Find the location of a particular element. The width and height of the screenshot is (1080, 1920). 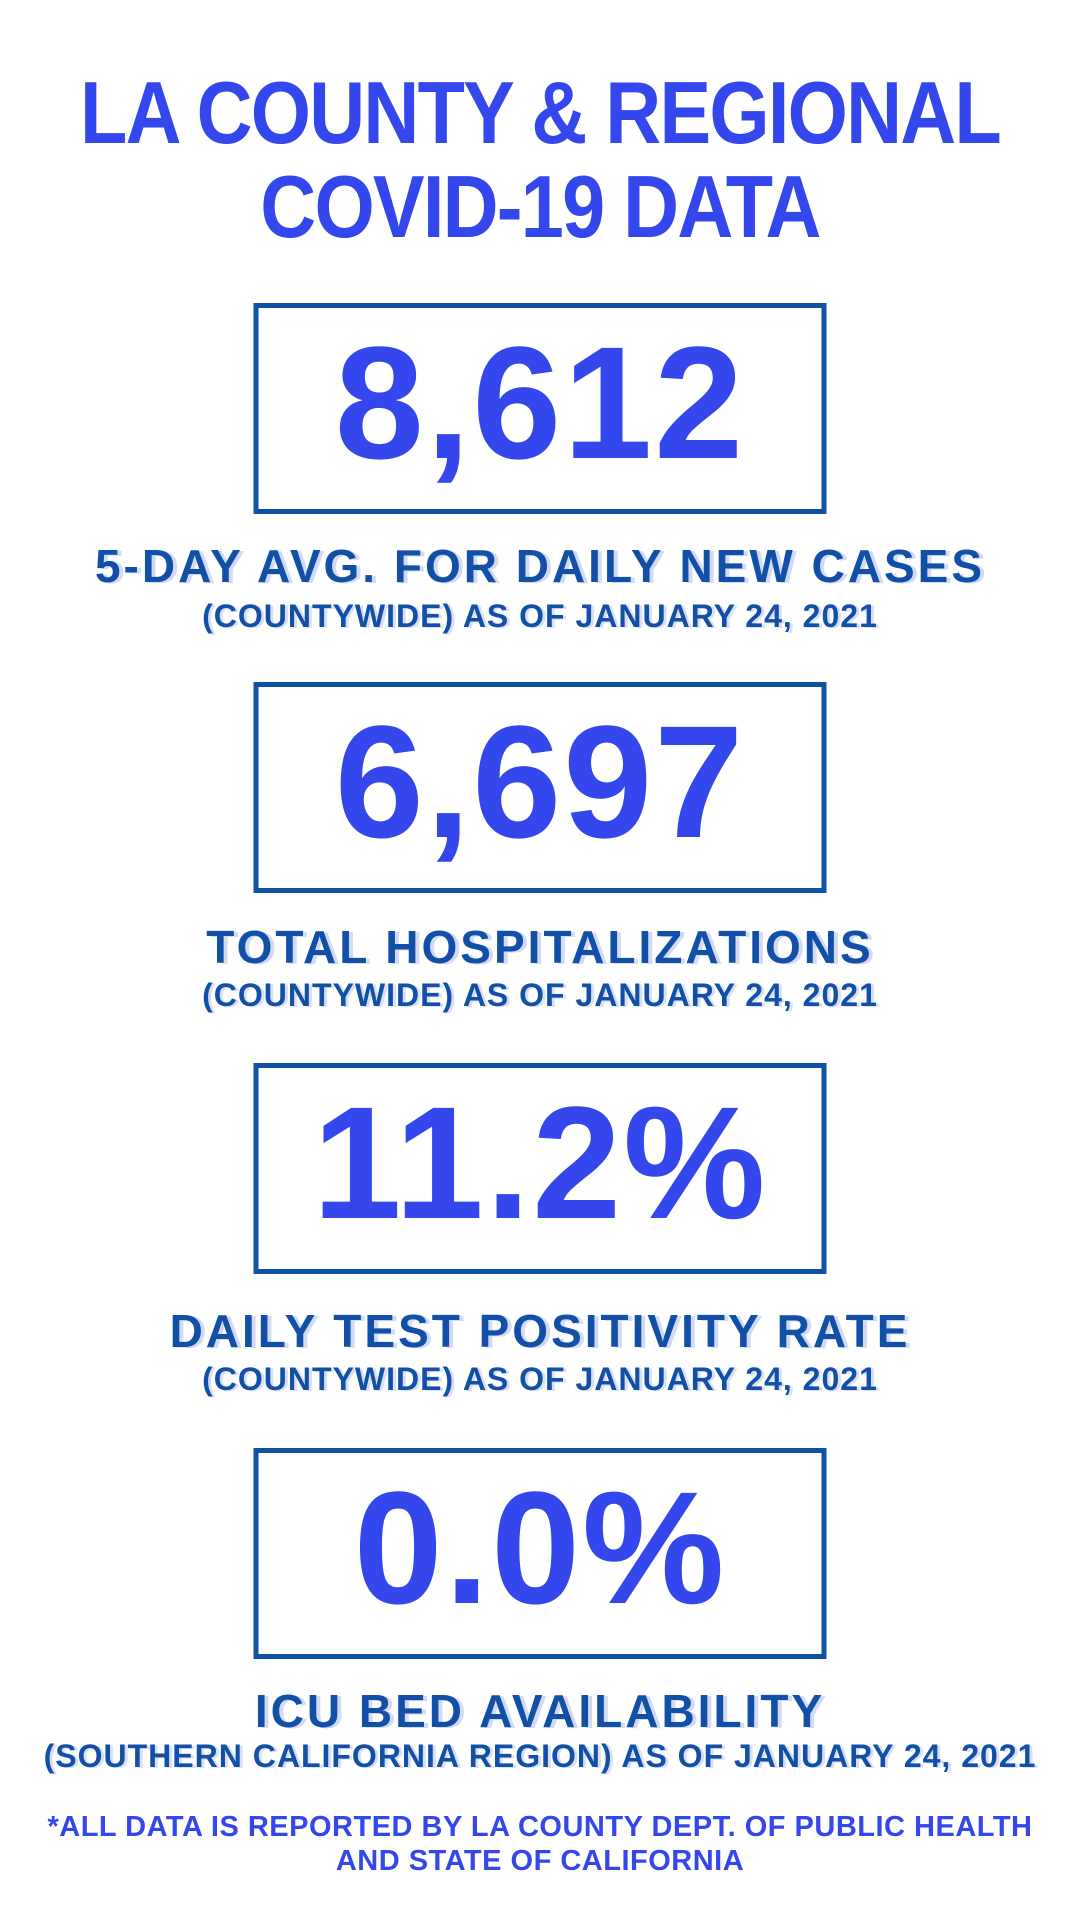

stat-sublabel-total-hospitalizations: (COUNTYWIDE) AS OF JANUARY 24, 2021 is located at coordinates (540, 995).